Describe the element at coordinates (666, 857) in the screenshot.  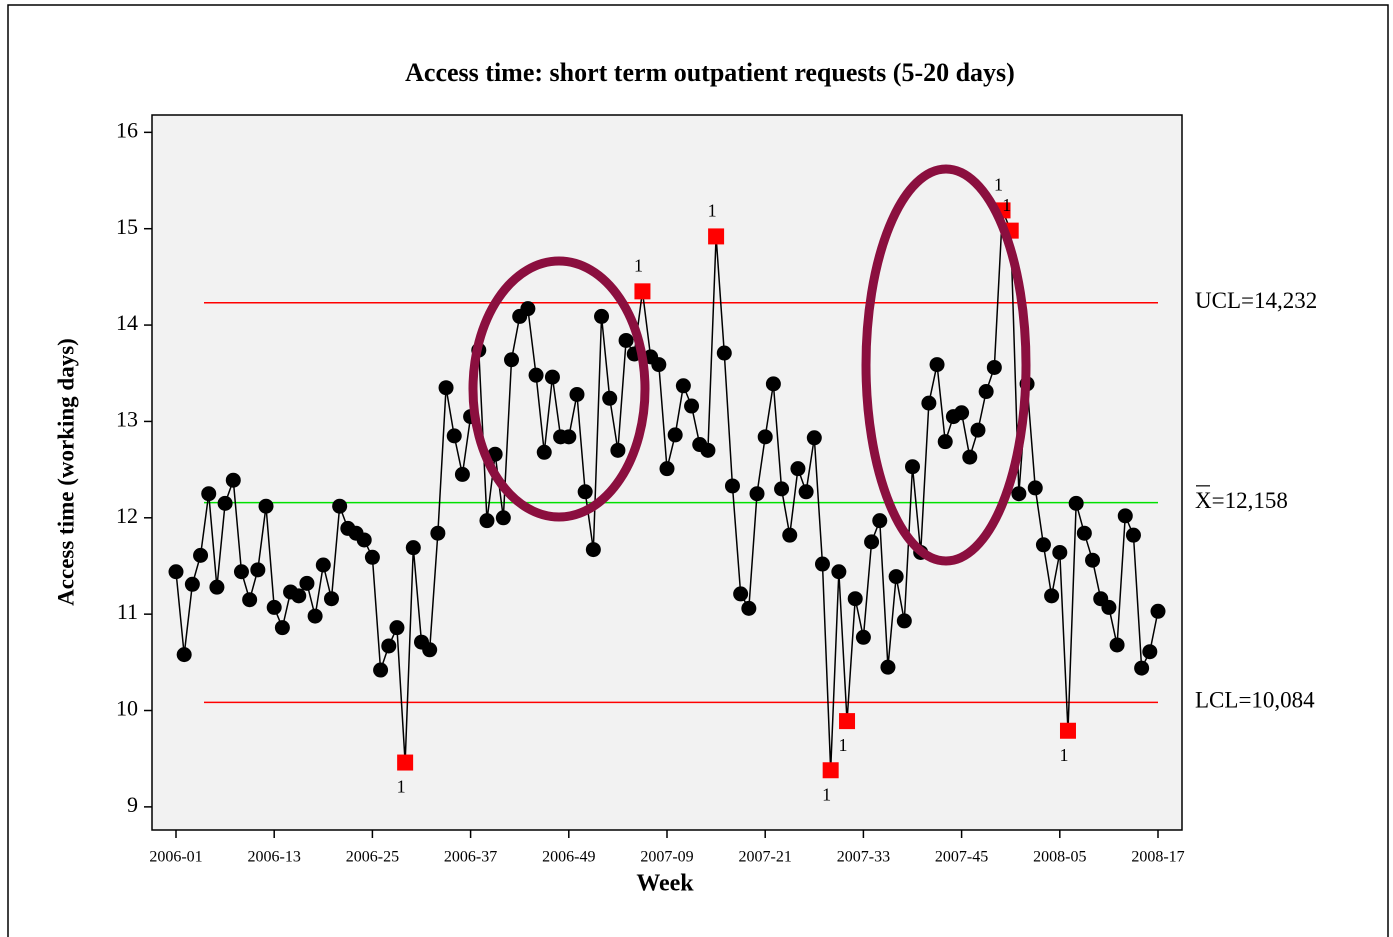
I see `x-tick-label: 2007-09` at that location.